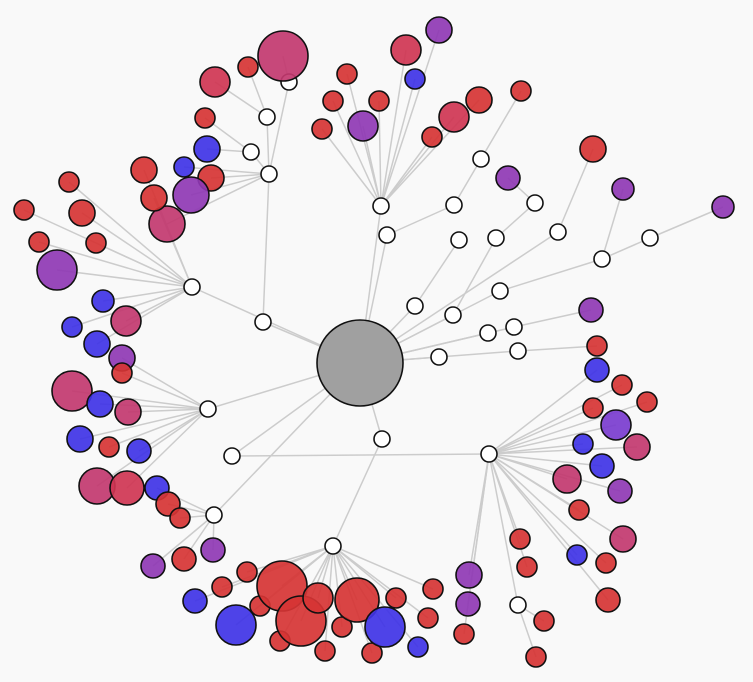  Describe the element at coordinates (360, 363) in the screenshot. I see `root-node` at that location.